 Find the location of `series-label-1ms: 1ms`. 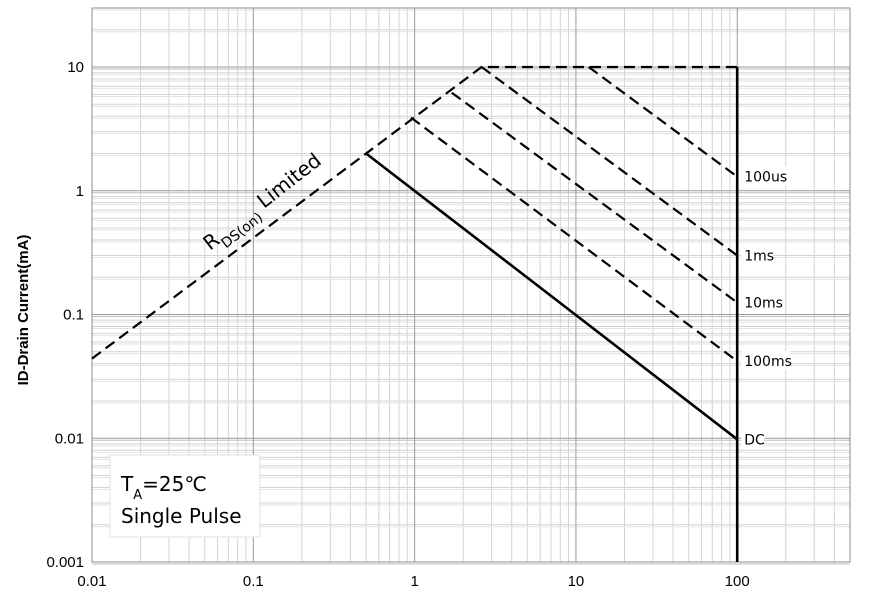

series-label-1ms: 1ms is located at coordinates (759, 256).